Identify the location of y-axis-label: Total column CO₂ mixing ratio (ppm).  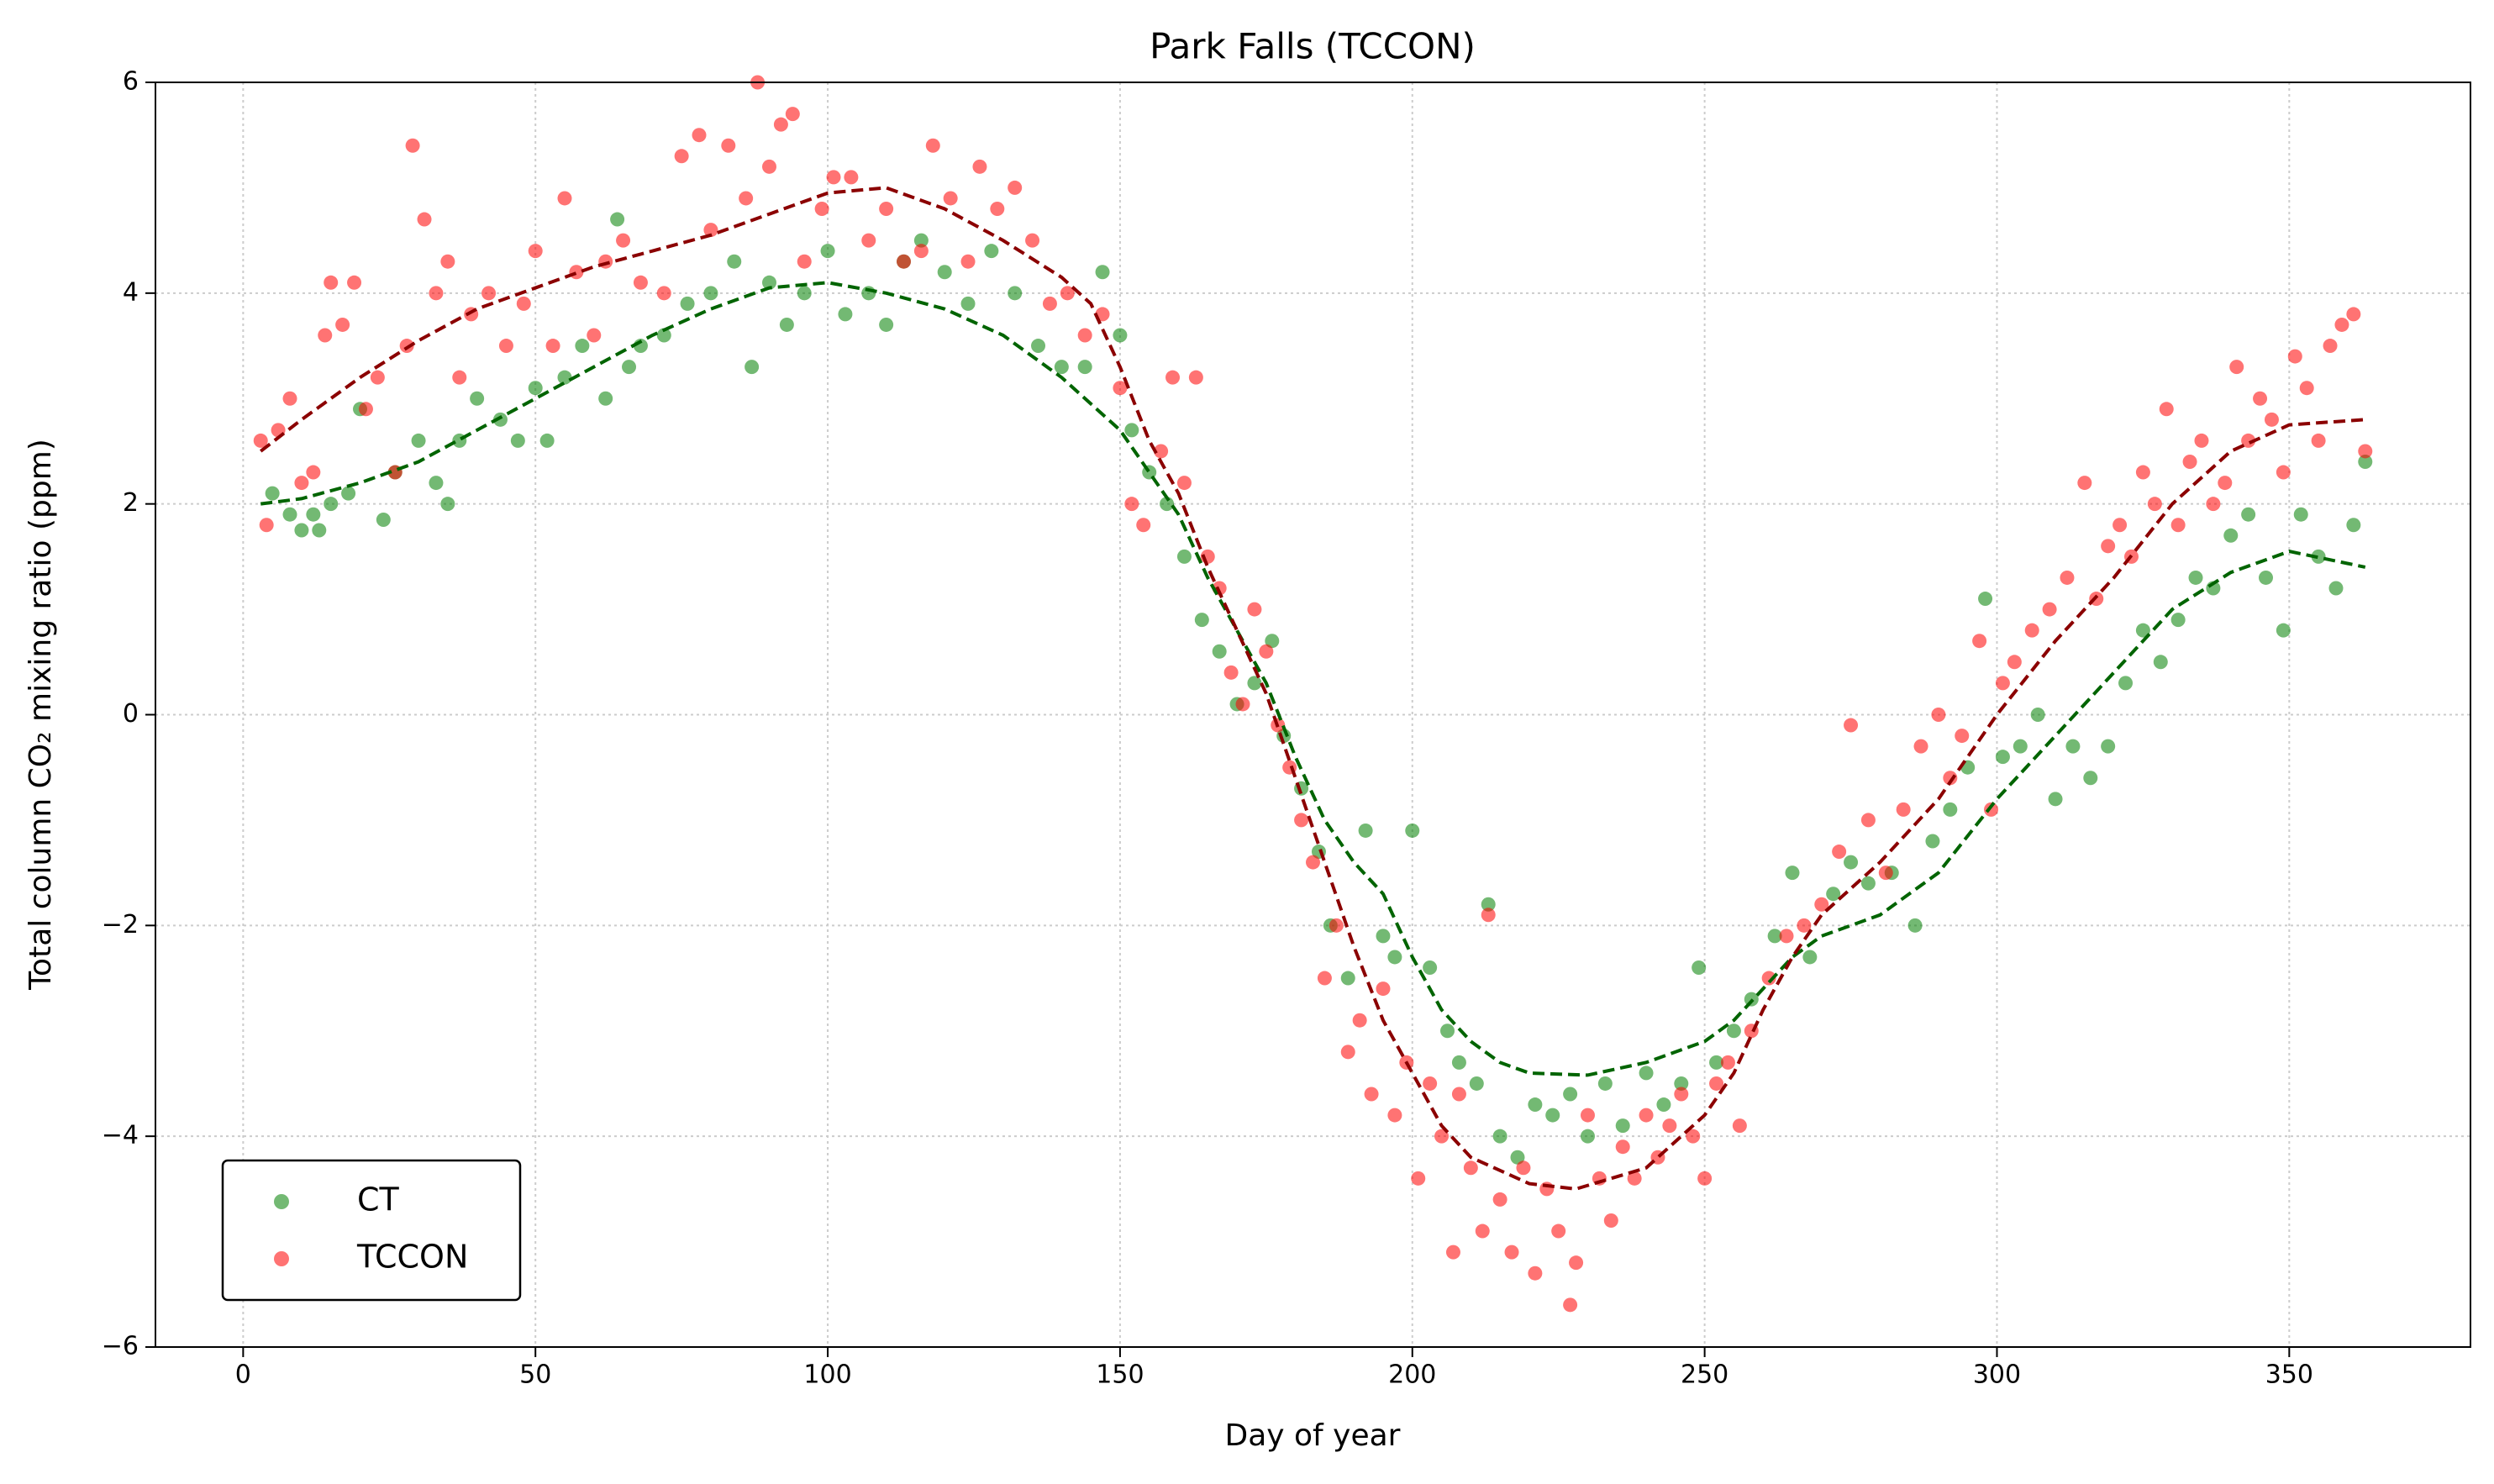
(41, 715).